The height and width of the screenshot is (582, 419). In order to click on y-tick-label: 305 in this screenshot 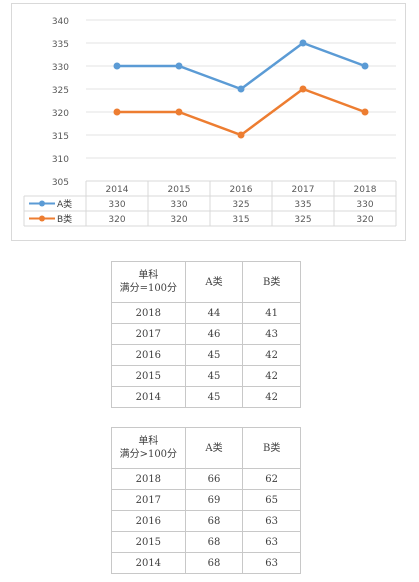, I will do `click(60, 183)`.